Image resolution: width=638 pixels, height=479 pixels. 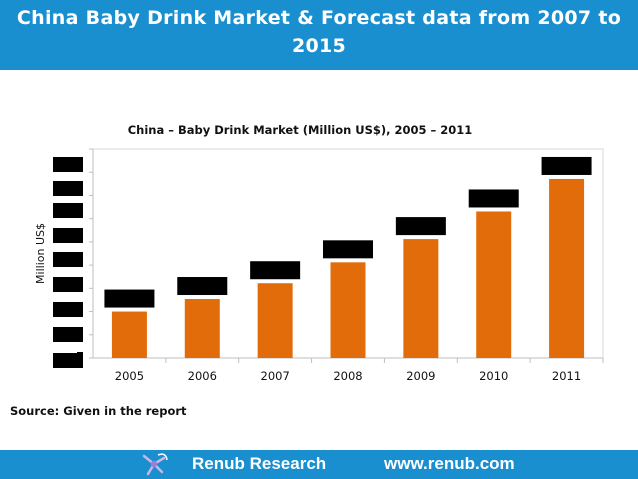 I want to click on footer-bar: Renub Research www.renub.com, so click(x=319, y=464).